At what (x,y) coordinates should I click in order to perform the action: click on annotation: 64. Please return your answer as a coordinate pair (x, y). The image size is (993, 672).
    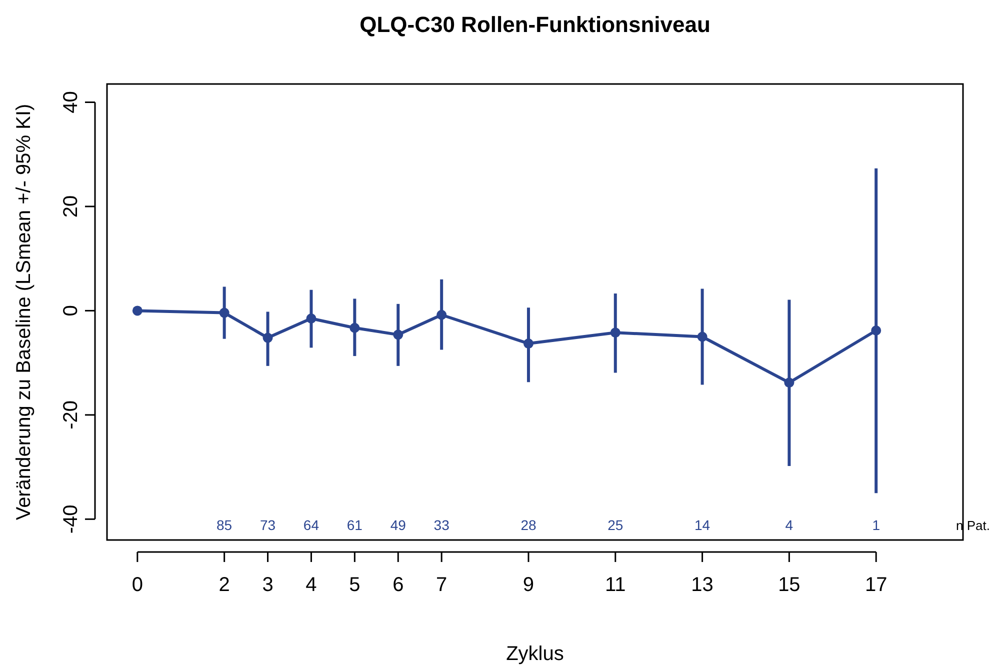
    Looking at the image, I should click on (311, 525).